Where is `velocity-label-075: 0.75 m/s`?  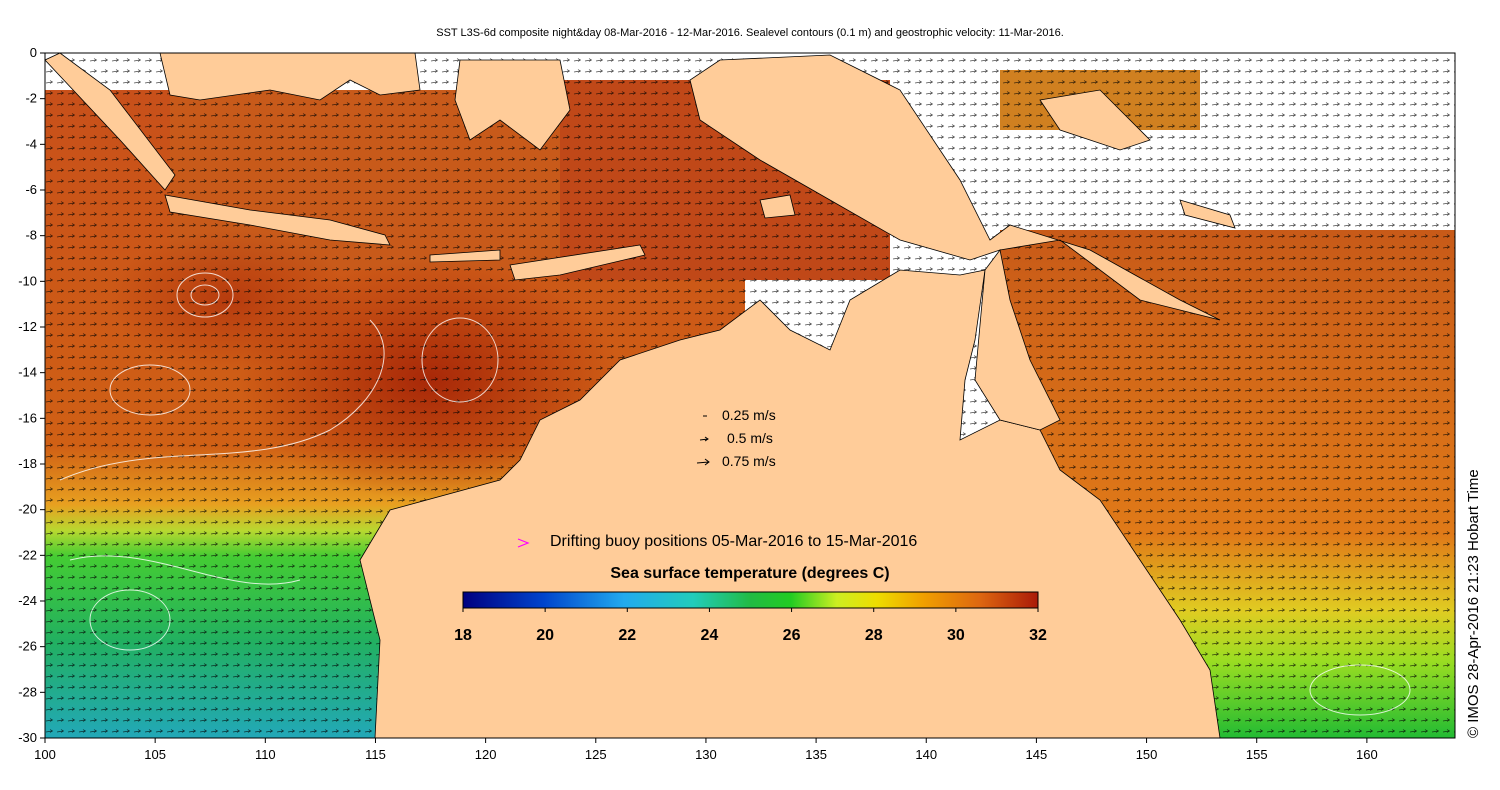 velocity-label-075: 0.75 m/s is located at coordinates (749, 461).